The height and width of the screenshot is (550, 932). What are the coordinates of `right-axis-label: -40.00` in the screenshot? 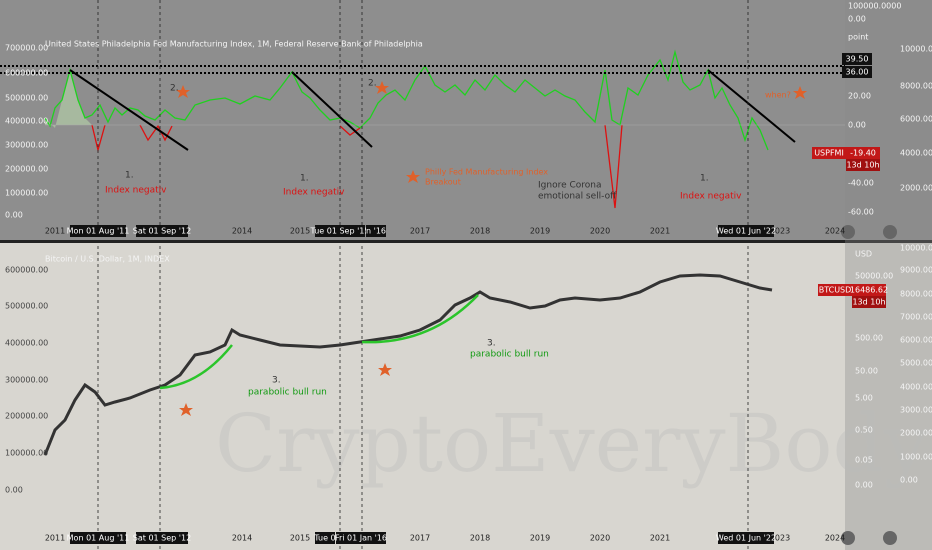 It's located at (861, 183).